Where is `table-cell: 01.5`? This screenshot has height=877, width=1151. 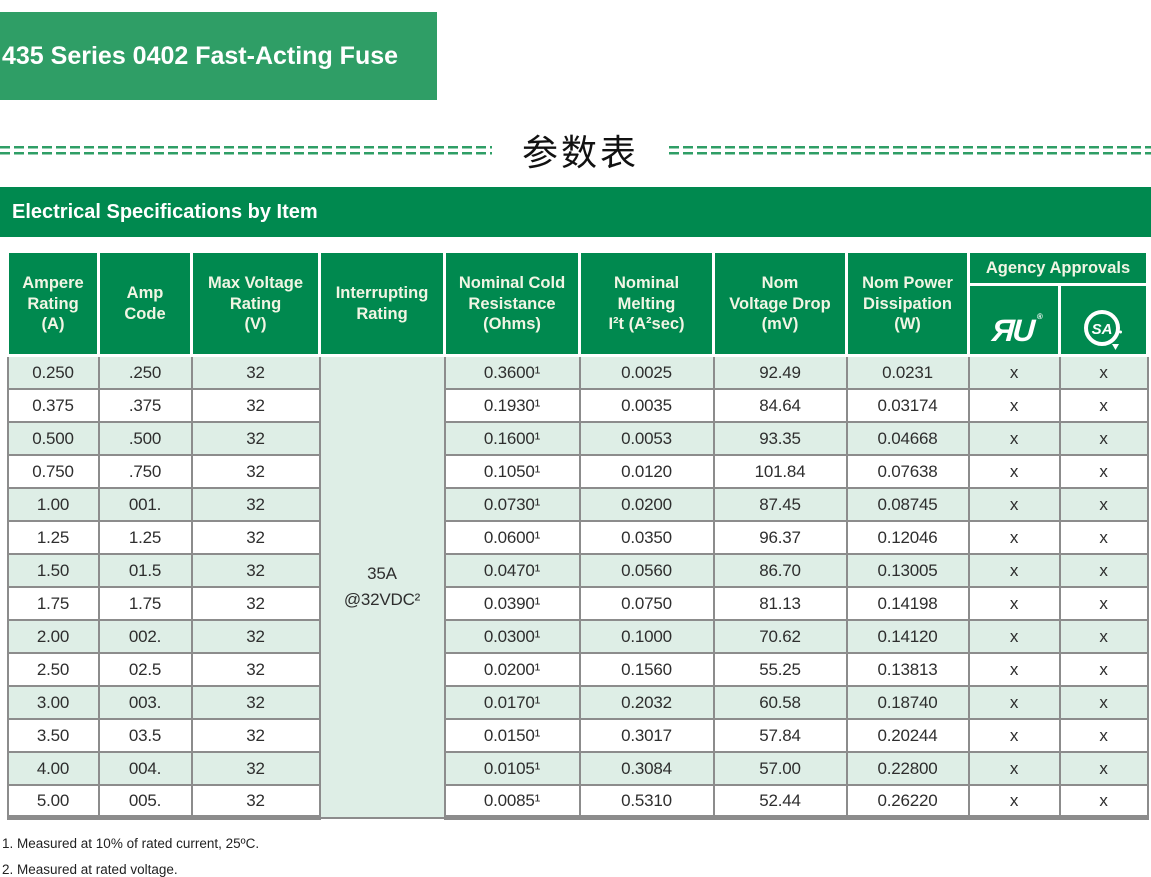
table-cell: 01.5 is located at coordinates (145, 570).